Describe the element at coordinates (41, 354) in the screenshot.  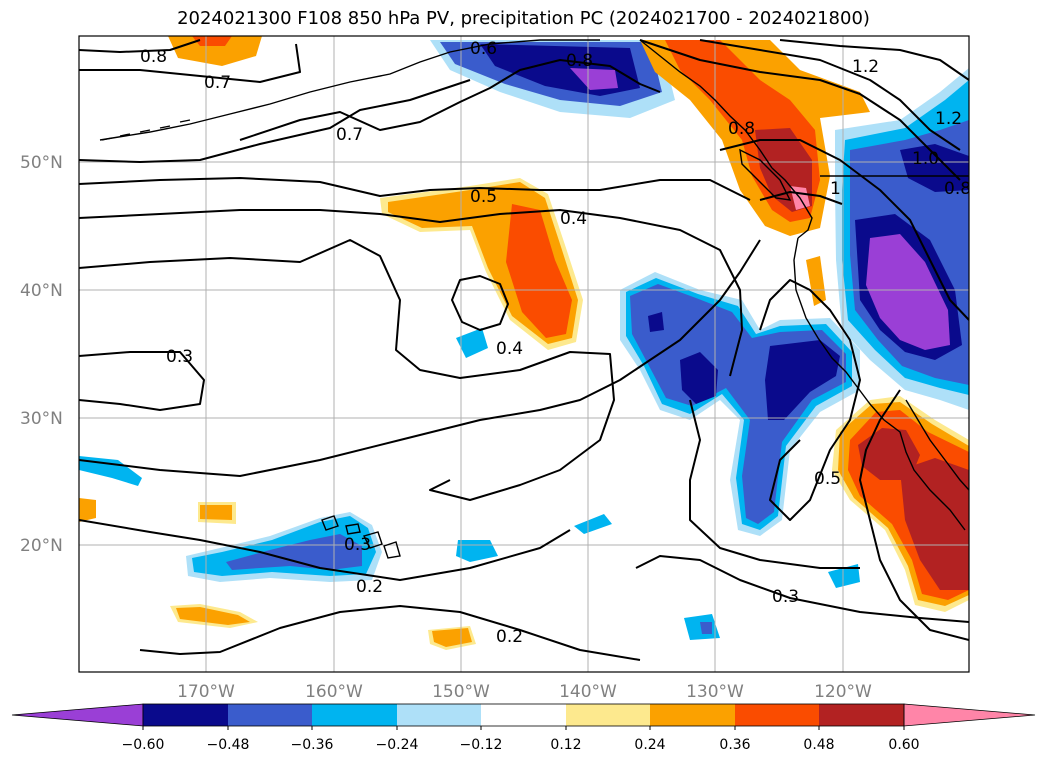
I see `latitude-labels: 50°N 40°N 30°N 20°N` at that location.